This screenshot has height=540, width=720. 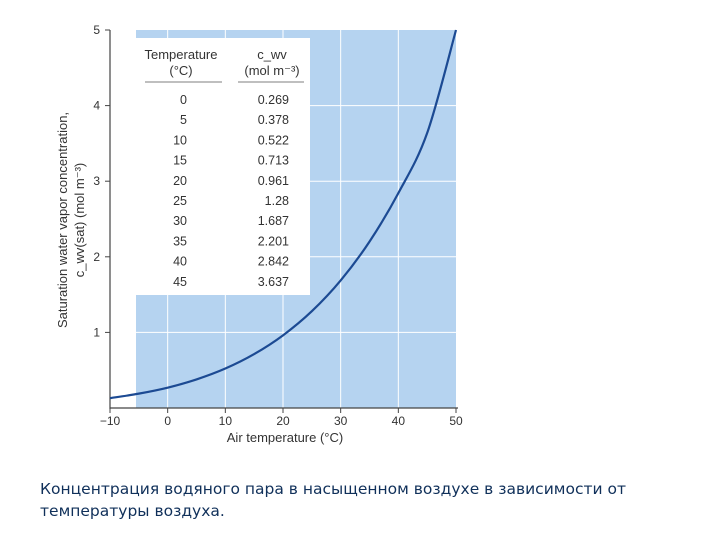 I want to click on y-tick-label: 5, so click(x=96, y=30).